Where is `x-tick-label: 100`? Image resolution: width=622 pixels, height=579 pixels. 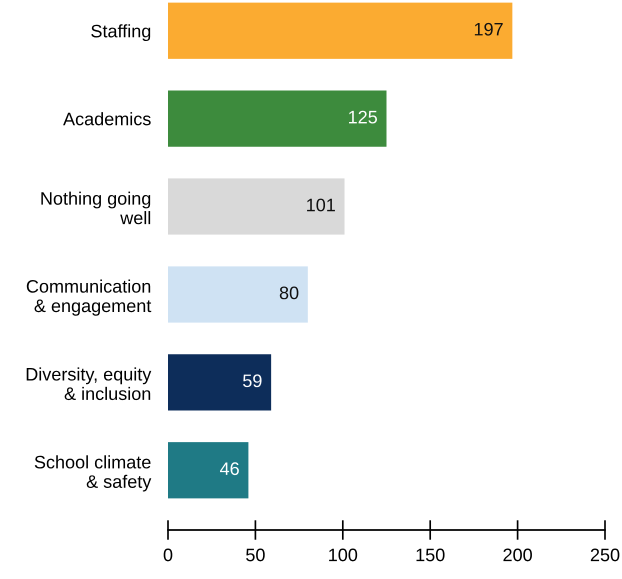
x-tick-label: 100 is located at coordinates (343, 555).